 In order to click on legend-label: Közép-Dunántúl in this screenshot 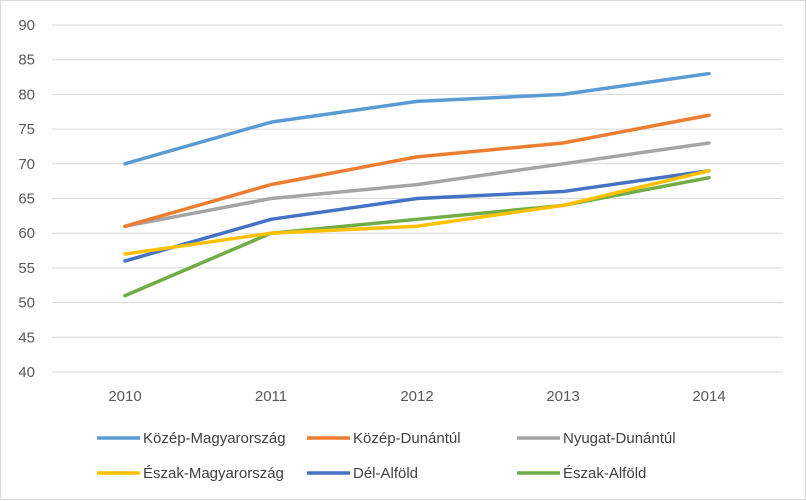, I will do `click(407, 438)`.